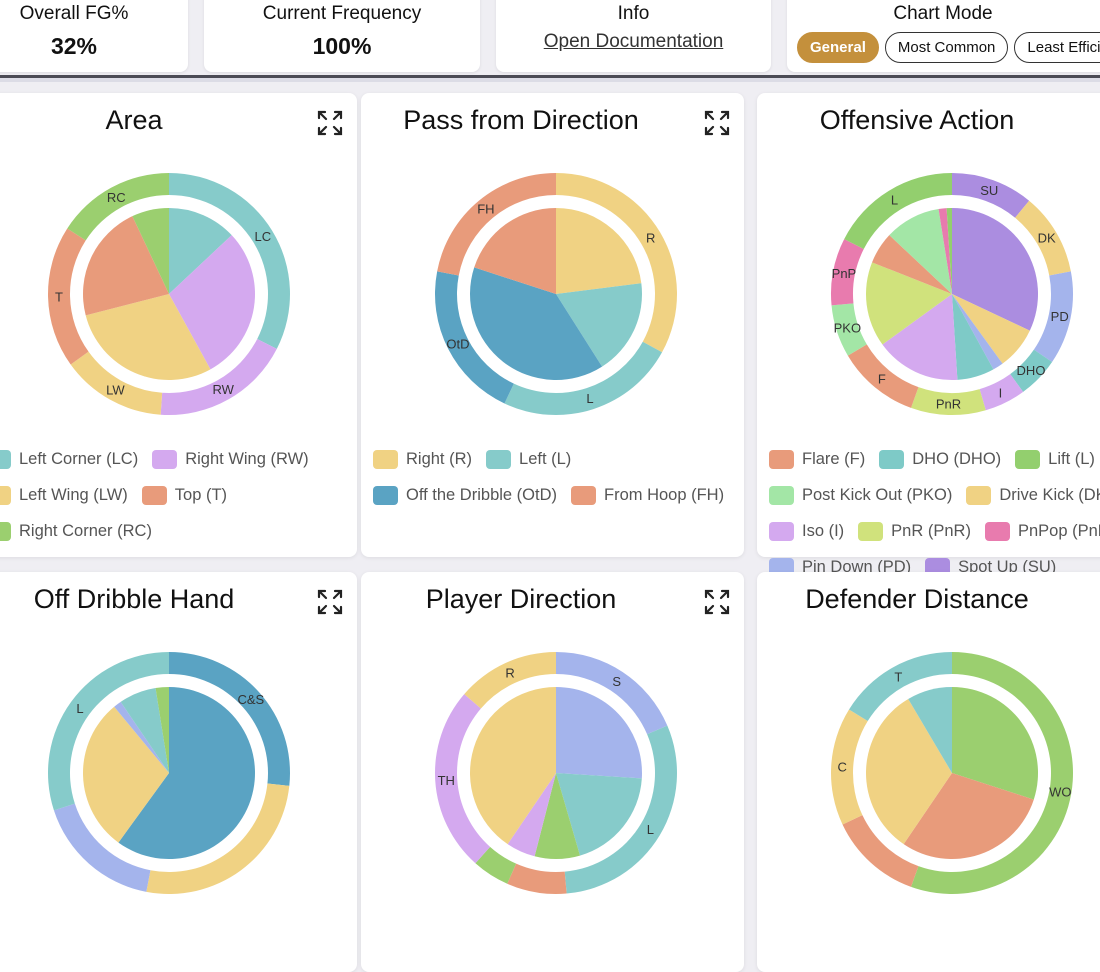 The width and height of the screenshot is (1100, 972). What do you see at coordinates (883, 376) in the screenshot?
I see `outer-slice-f` at bounding box center [883, 376].